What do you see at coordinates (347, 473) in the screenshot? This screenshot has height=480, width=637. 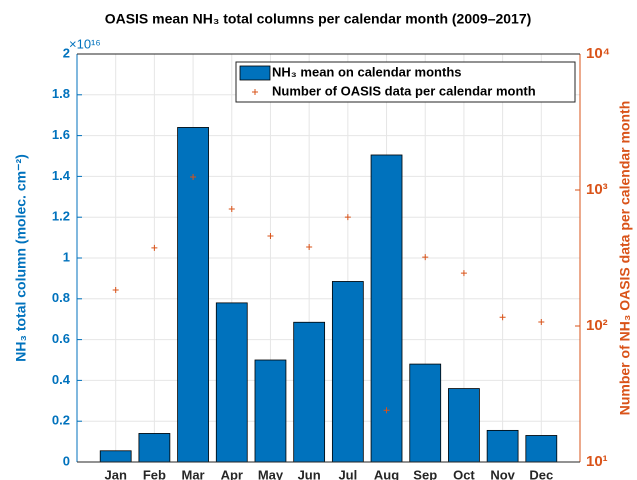 I see `x-tick-label: Jul` at bounding box center [347, 473].